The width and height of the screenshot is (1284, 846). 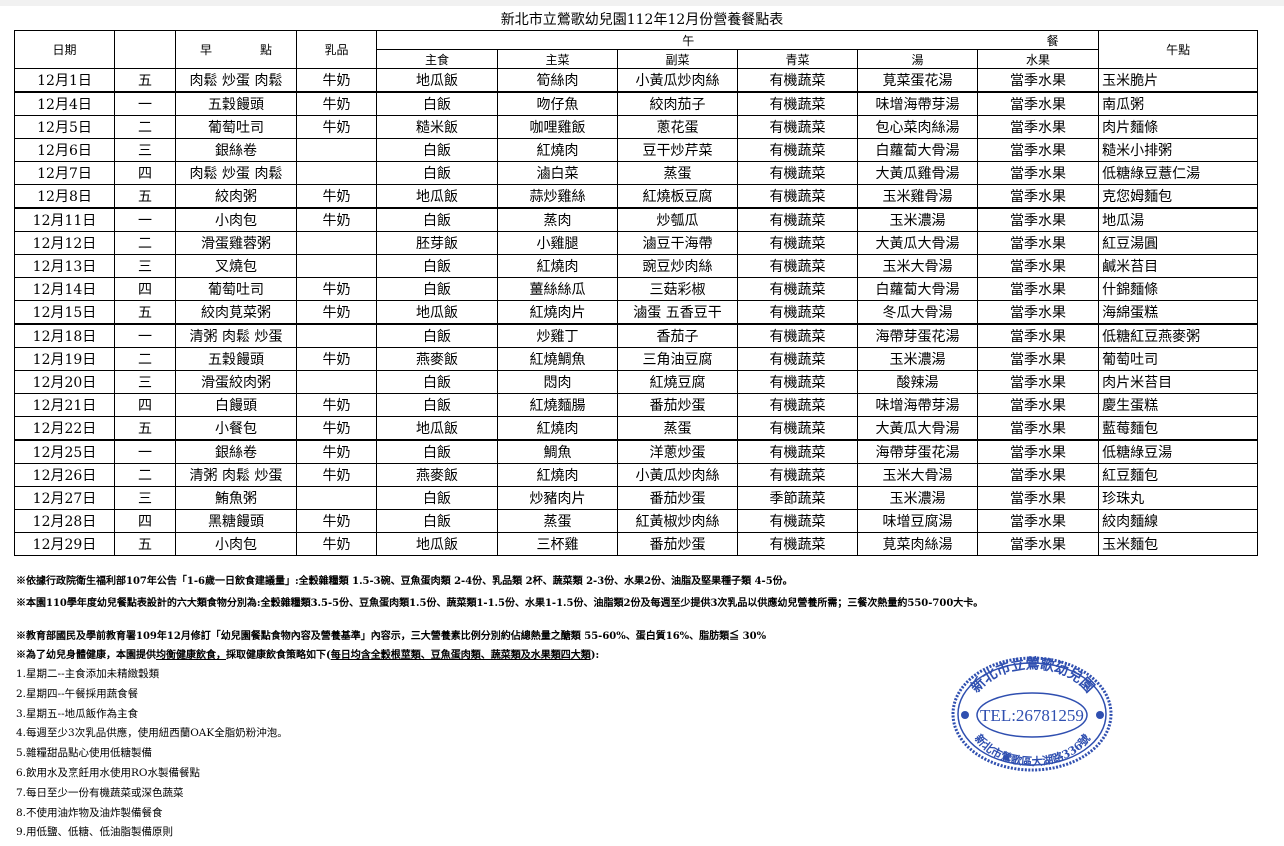 I want to click on cell-main-dish: 紅燒麵腸, so click(x=557, y=405).